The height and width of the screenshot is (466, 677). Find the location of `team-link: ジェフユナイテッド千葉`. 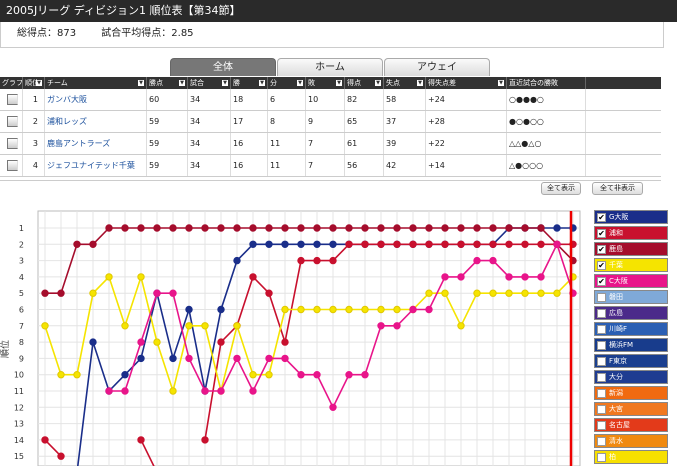

team-link: ジェフユナイテッド千葉 is located at coordinates (96, 165).